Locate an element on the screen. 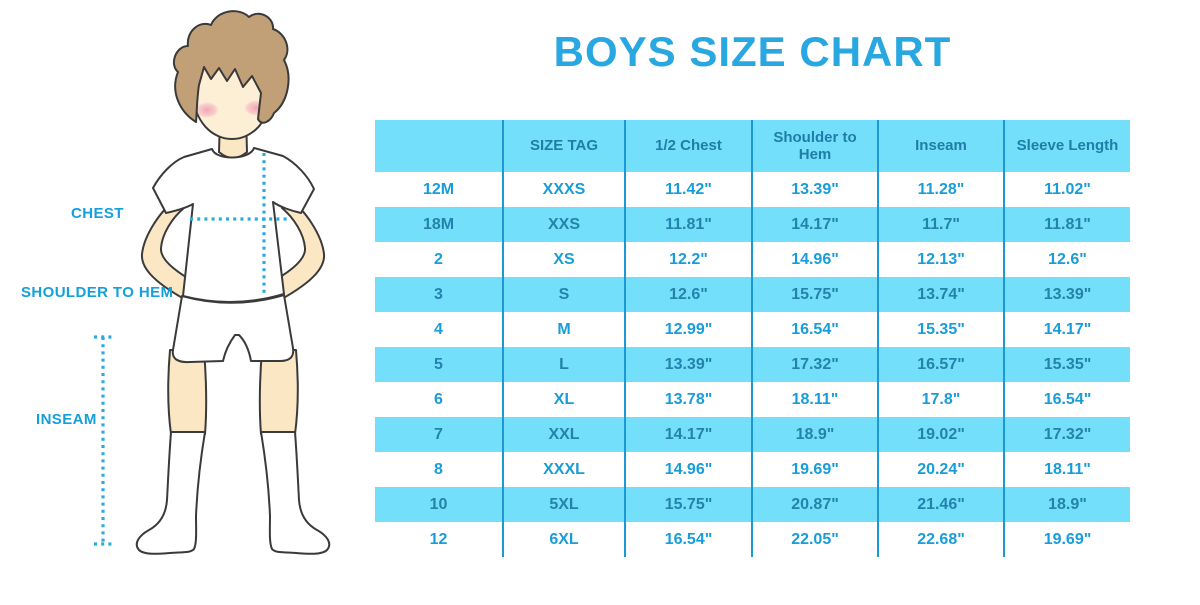 The width and height of the screenshot is (1200, 605). table-cell: 5XL is located at coordinates (563, 504).